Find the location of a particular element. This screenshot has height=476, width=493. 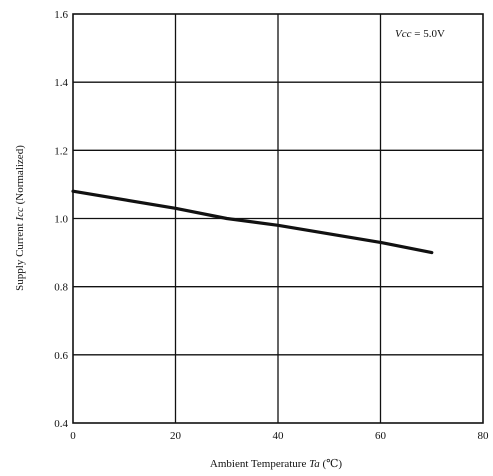

y-axis-title-prefix: Supply Current is located at coordinates (20, 256).